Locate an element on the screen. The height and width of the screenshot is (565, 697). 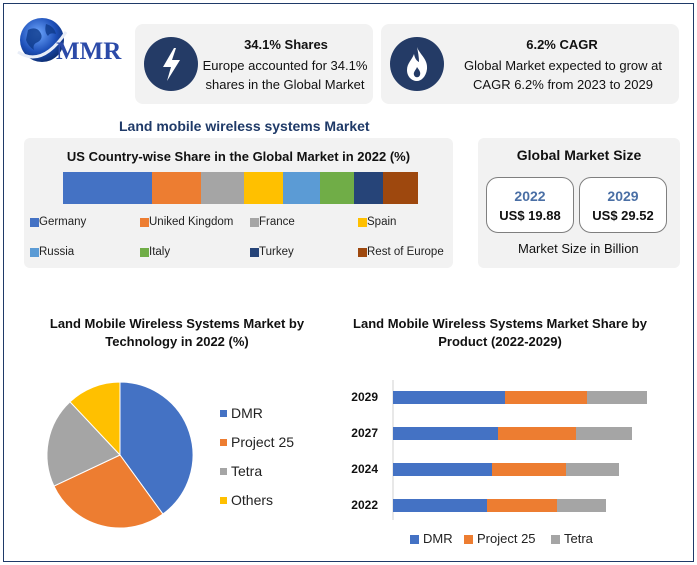
bar-2029-tetra is located at coordinates (617, 397).